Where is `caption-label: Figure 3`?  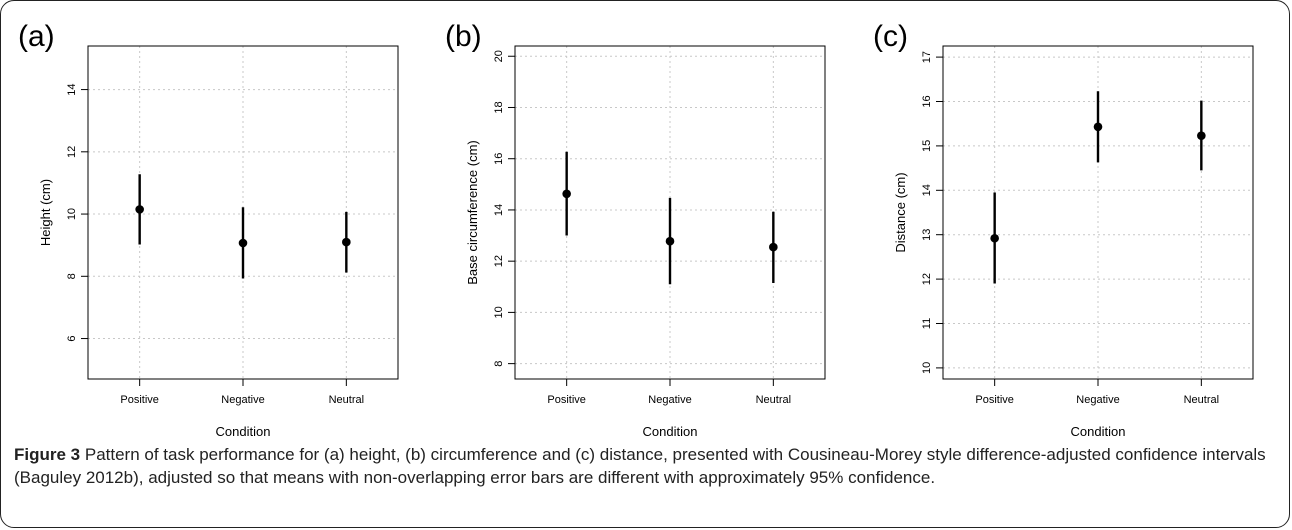 caption-label: Figure 3 is located at coordinates (47, 454).